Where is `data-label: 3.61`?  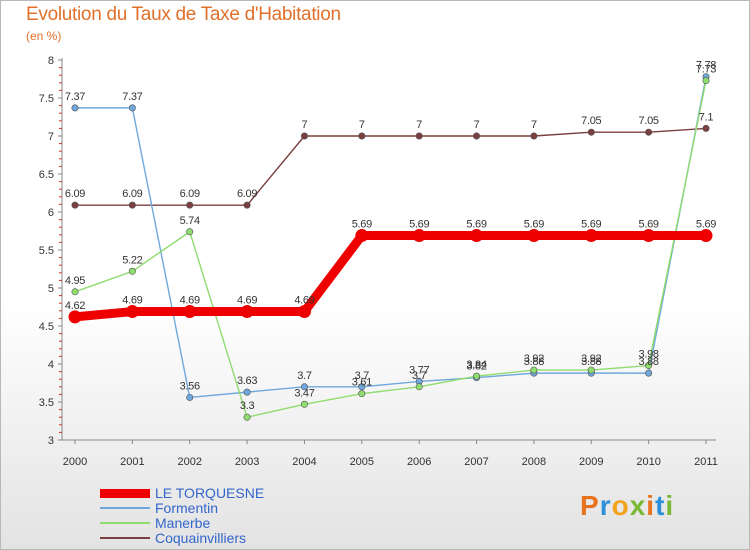
data-label: 3.61 is located at coordinates (362, 383).